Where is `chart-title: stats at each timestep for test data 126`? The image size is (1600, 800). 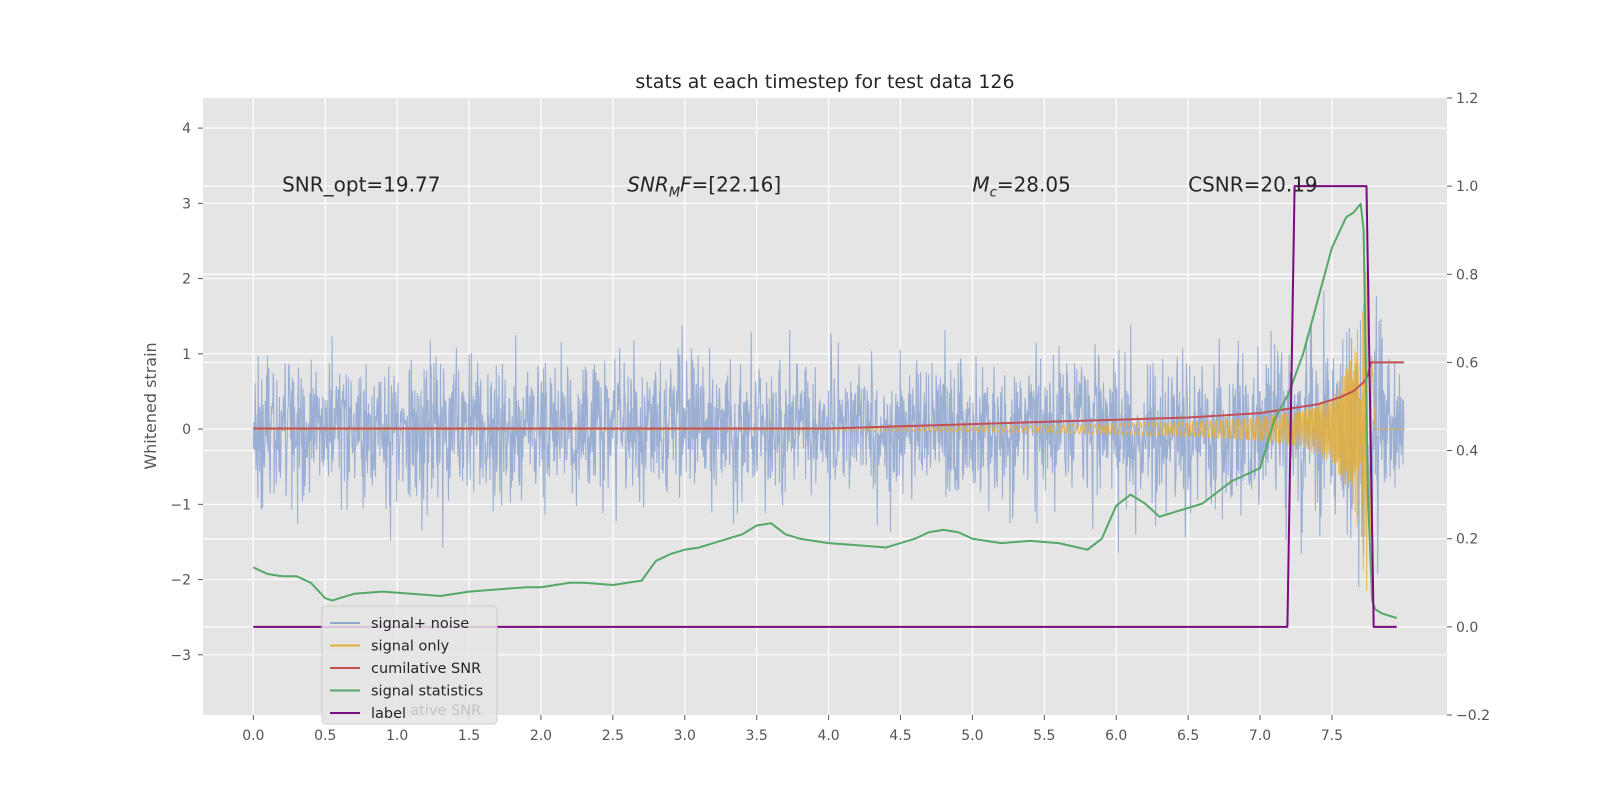
chart-title: stats at each timestep for test data 126 is located at coordinates (824, 82).